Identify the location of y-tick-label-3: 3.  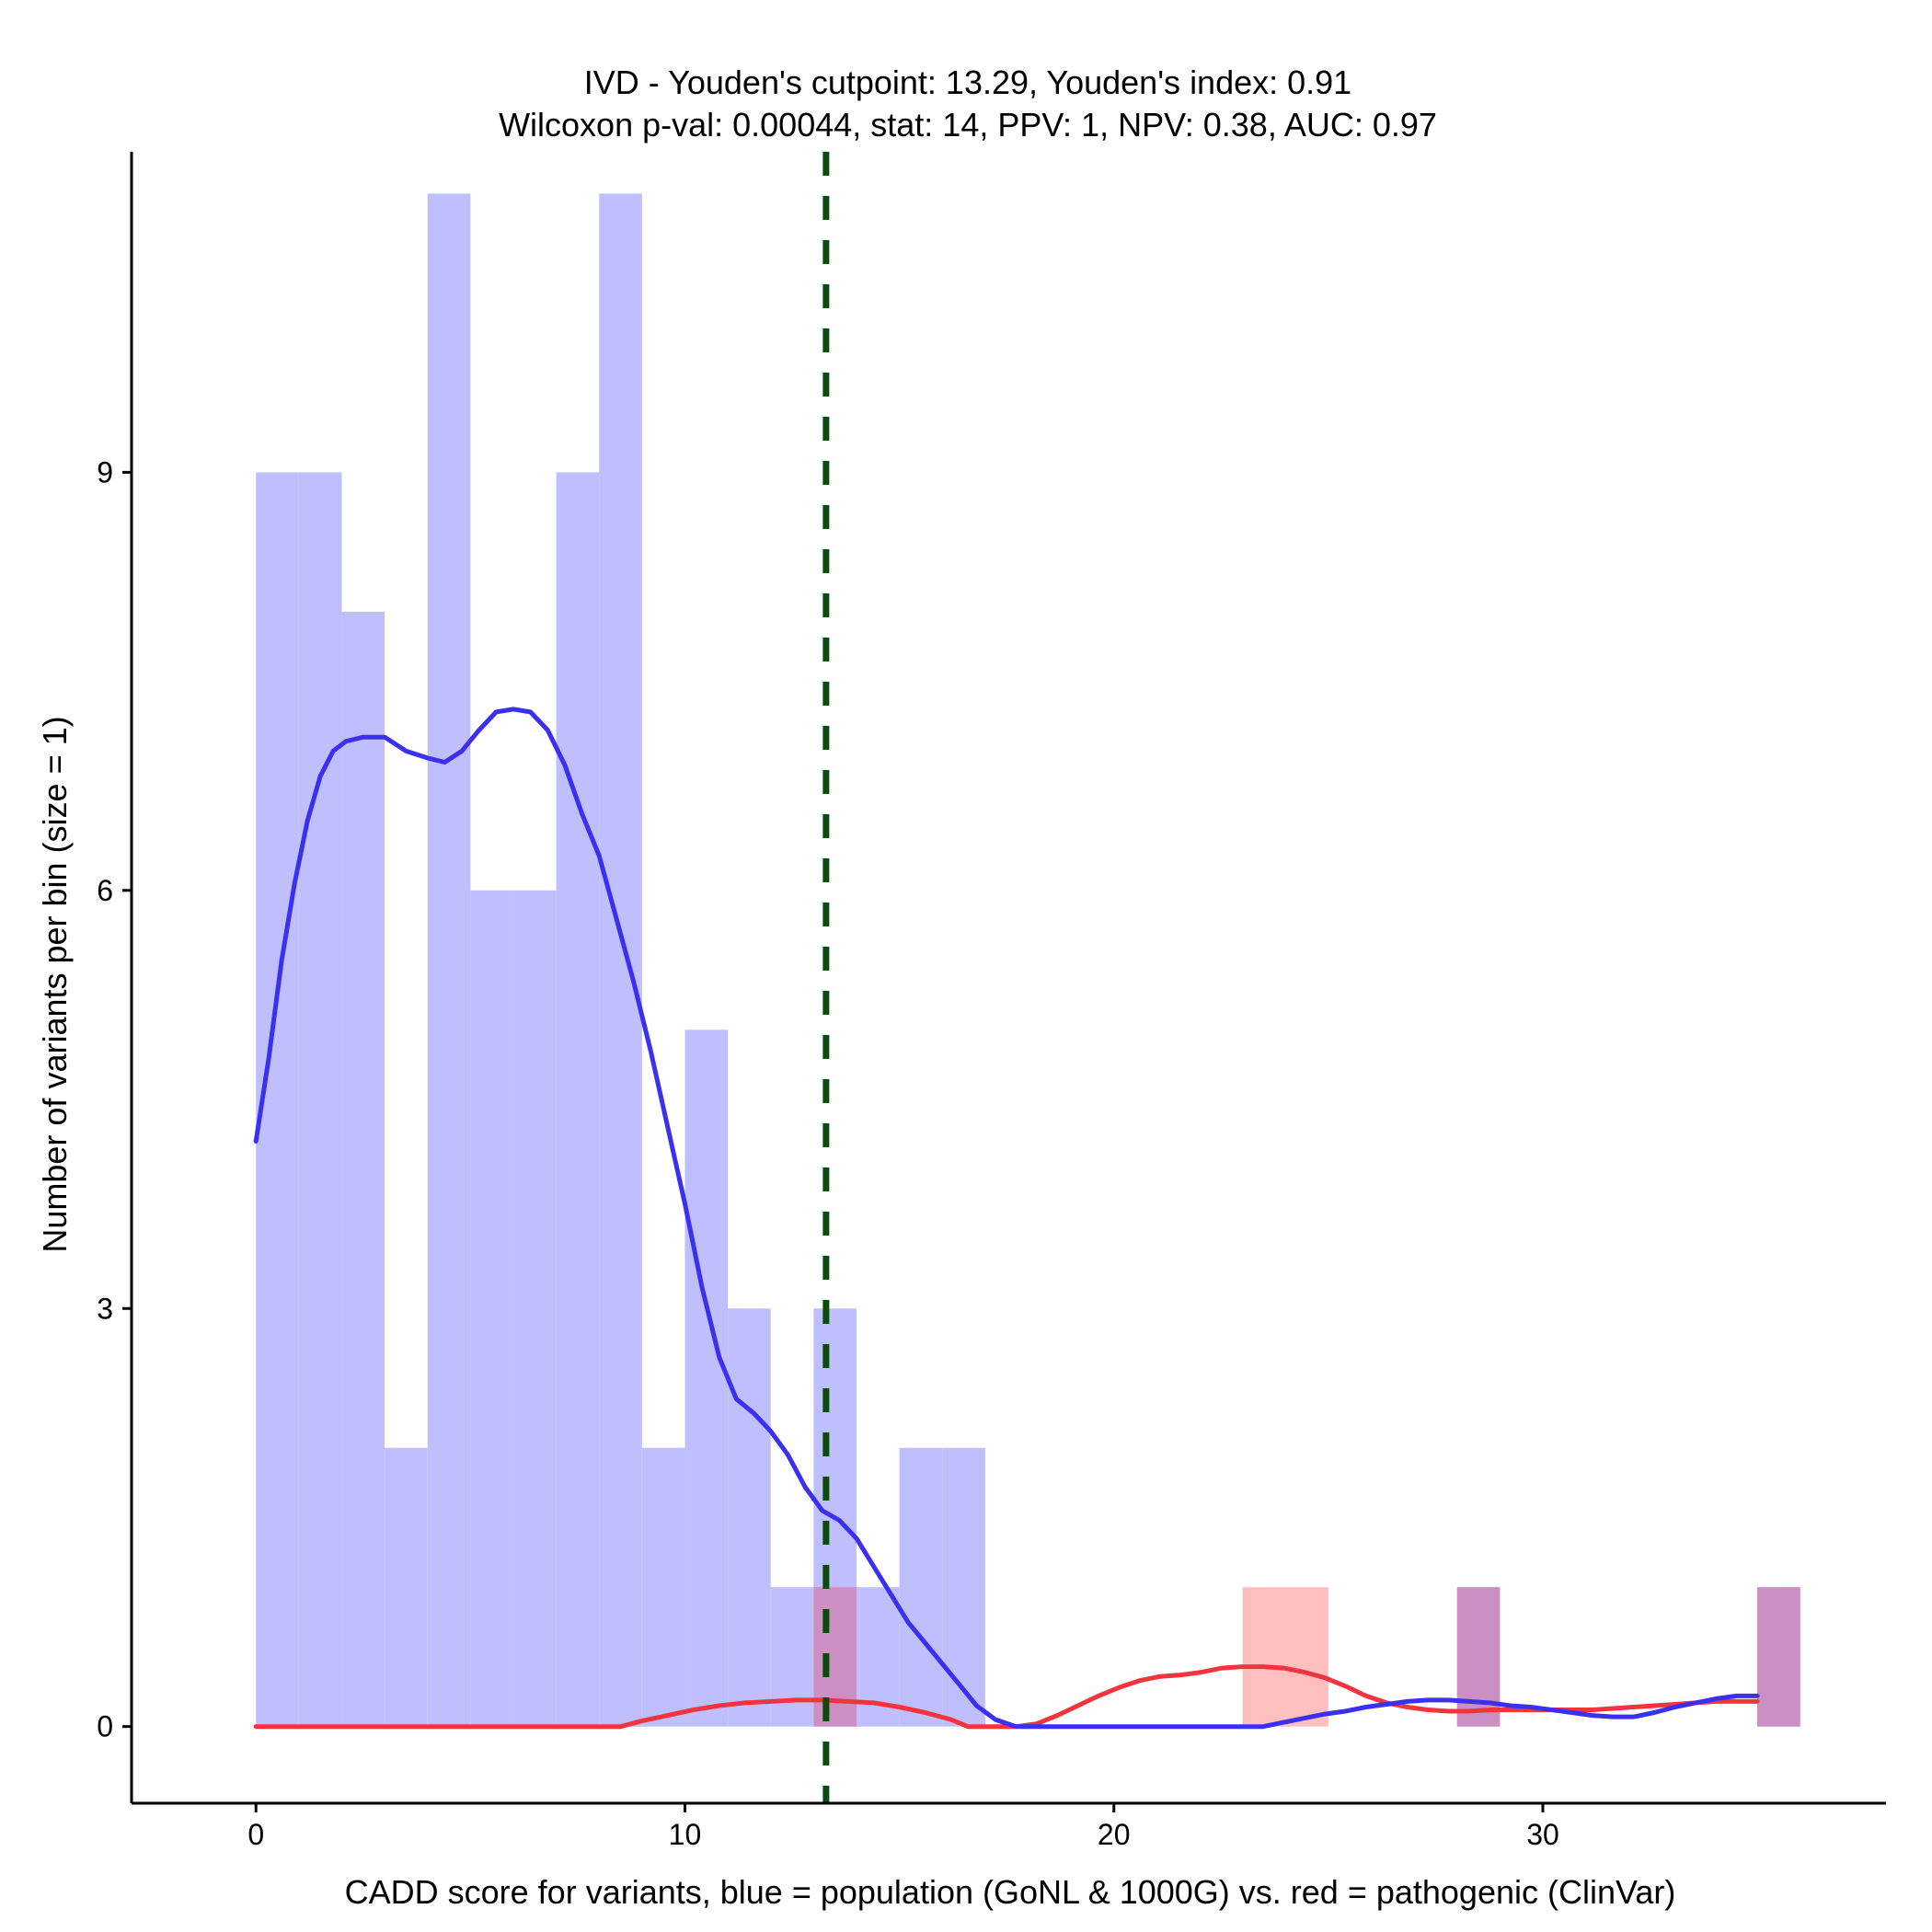
(105, 1308).